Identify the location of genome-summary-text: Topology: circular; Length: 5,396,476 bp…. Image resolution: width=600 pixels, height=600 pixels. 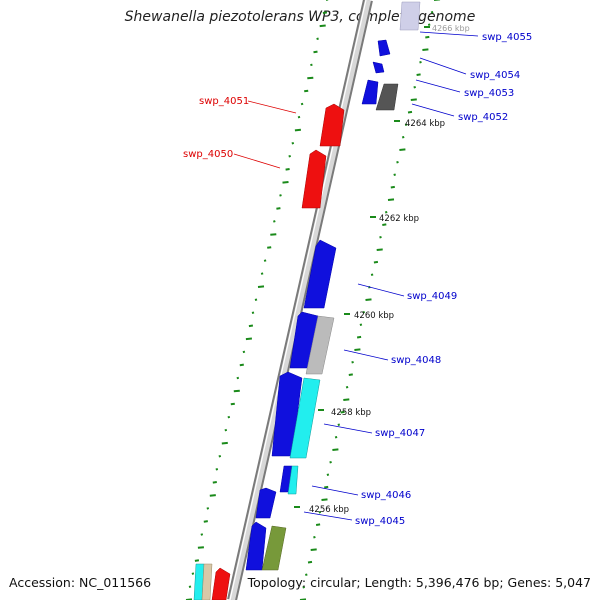
(419, 582).